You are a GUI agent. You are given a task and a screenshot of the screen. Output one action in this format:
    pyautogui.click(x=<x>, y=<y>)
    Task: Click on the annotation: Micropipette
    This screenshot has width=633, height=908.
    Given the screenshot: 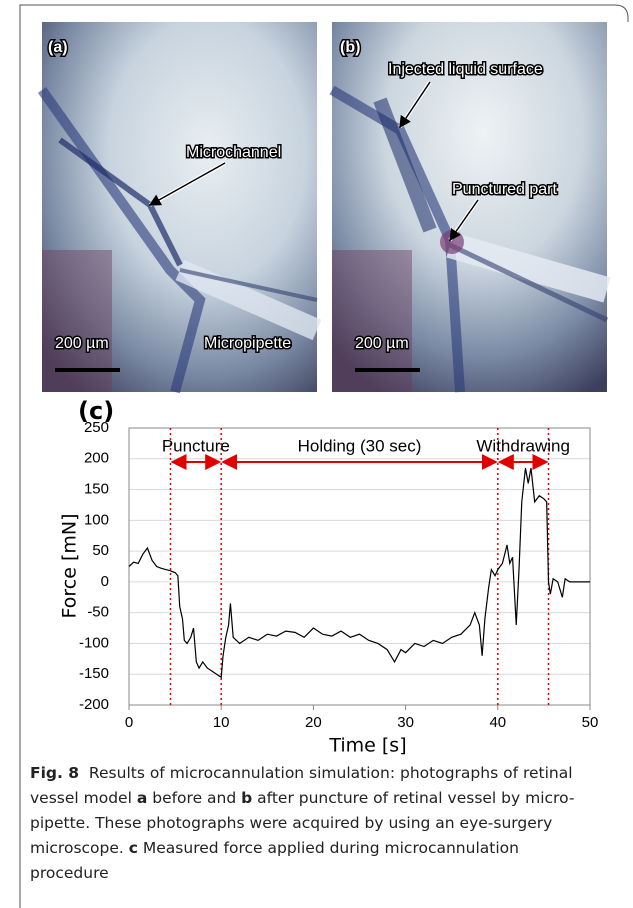 What is the action you would take?
    pyautogui.click(x=247, y=343)
    